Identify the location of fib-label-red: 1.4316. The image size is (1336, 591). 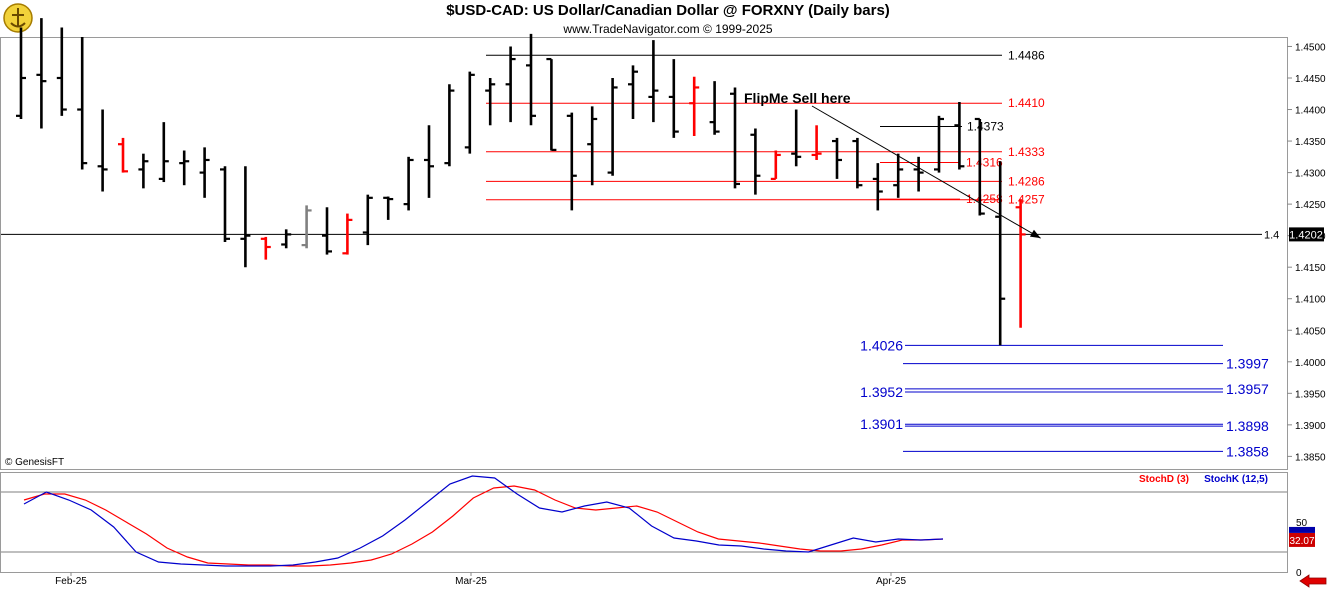
(984, 163).